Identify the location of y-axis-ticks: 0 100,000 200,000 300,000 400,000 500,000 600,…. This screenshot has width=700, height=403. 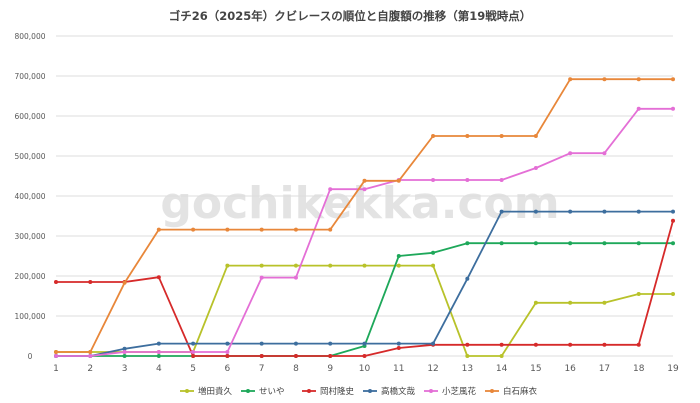
(29, 196).